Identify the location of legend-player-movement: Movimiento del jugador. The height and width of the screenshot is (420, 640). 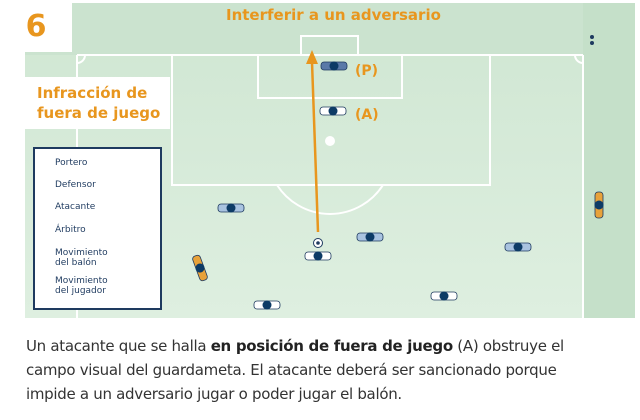
(81, 286).